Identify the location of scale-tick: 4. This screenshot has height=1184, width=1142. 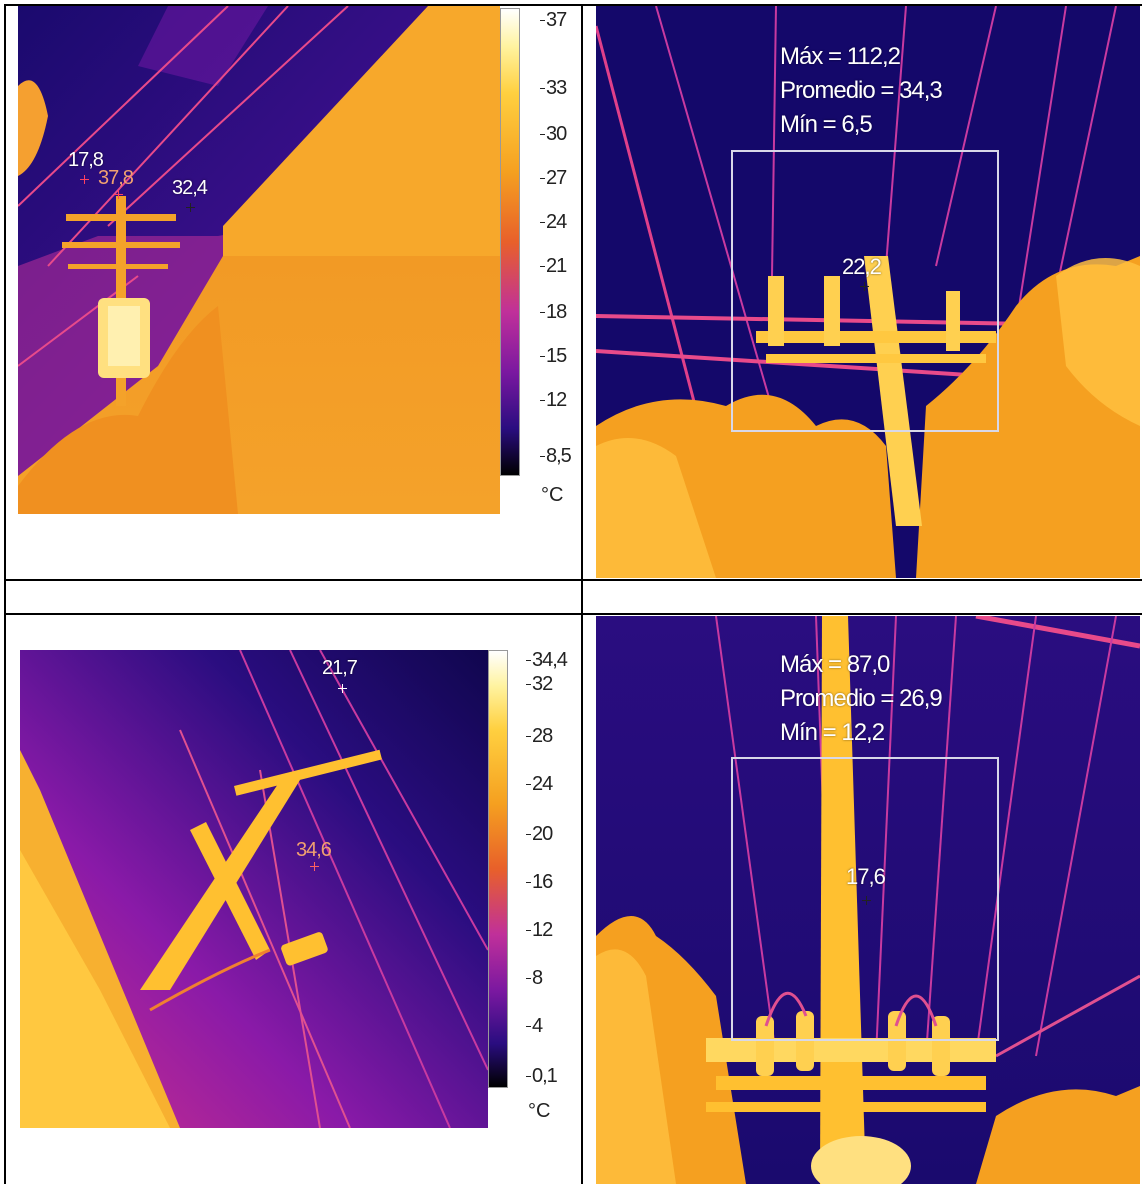
(534, 1026).